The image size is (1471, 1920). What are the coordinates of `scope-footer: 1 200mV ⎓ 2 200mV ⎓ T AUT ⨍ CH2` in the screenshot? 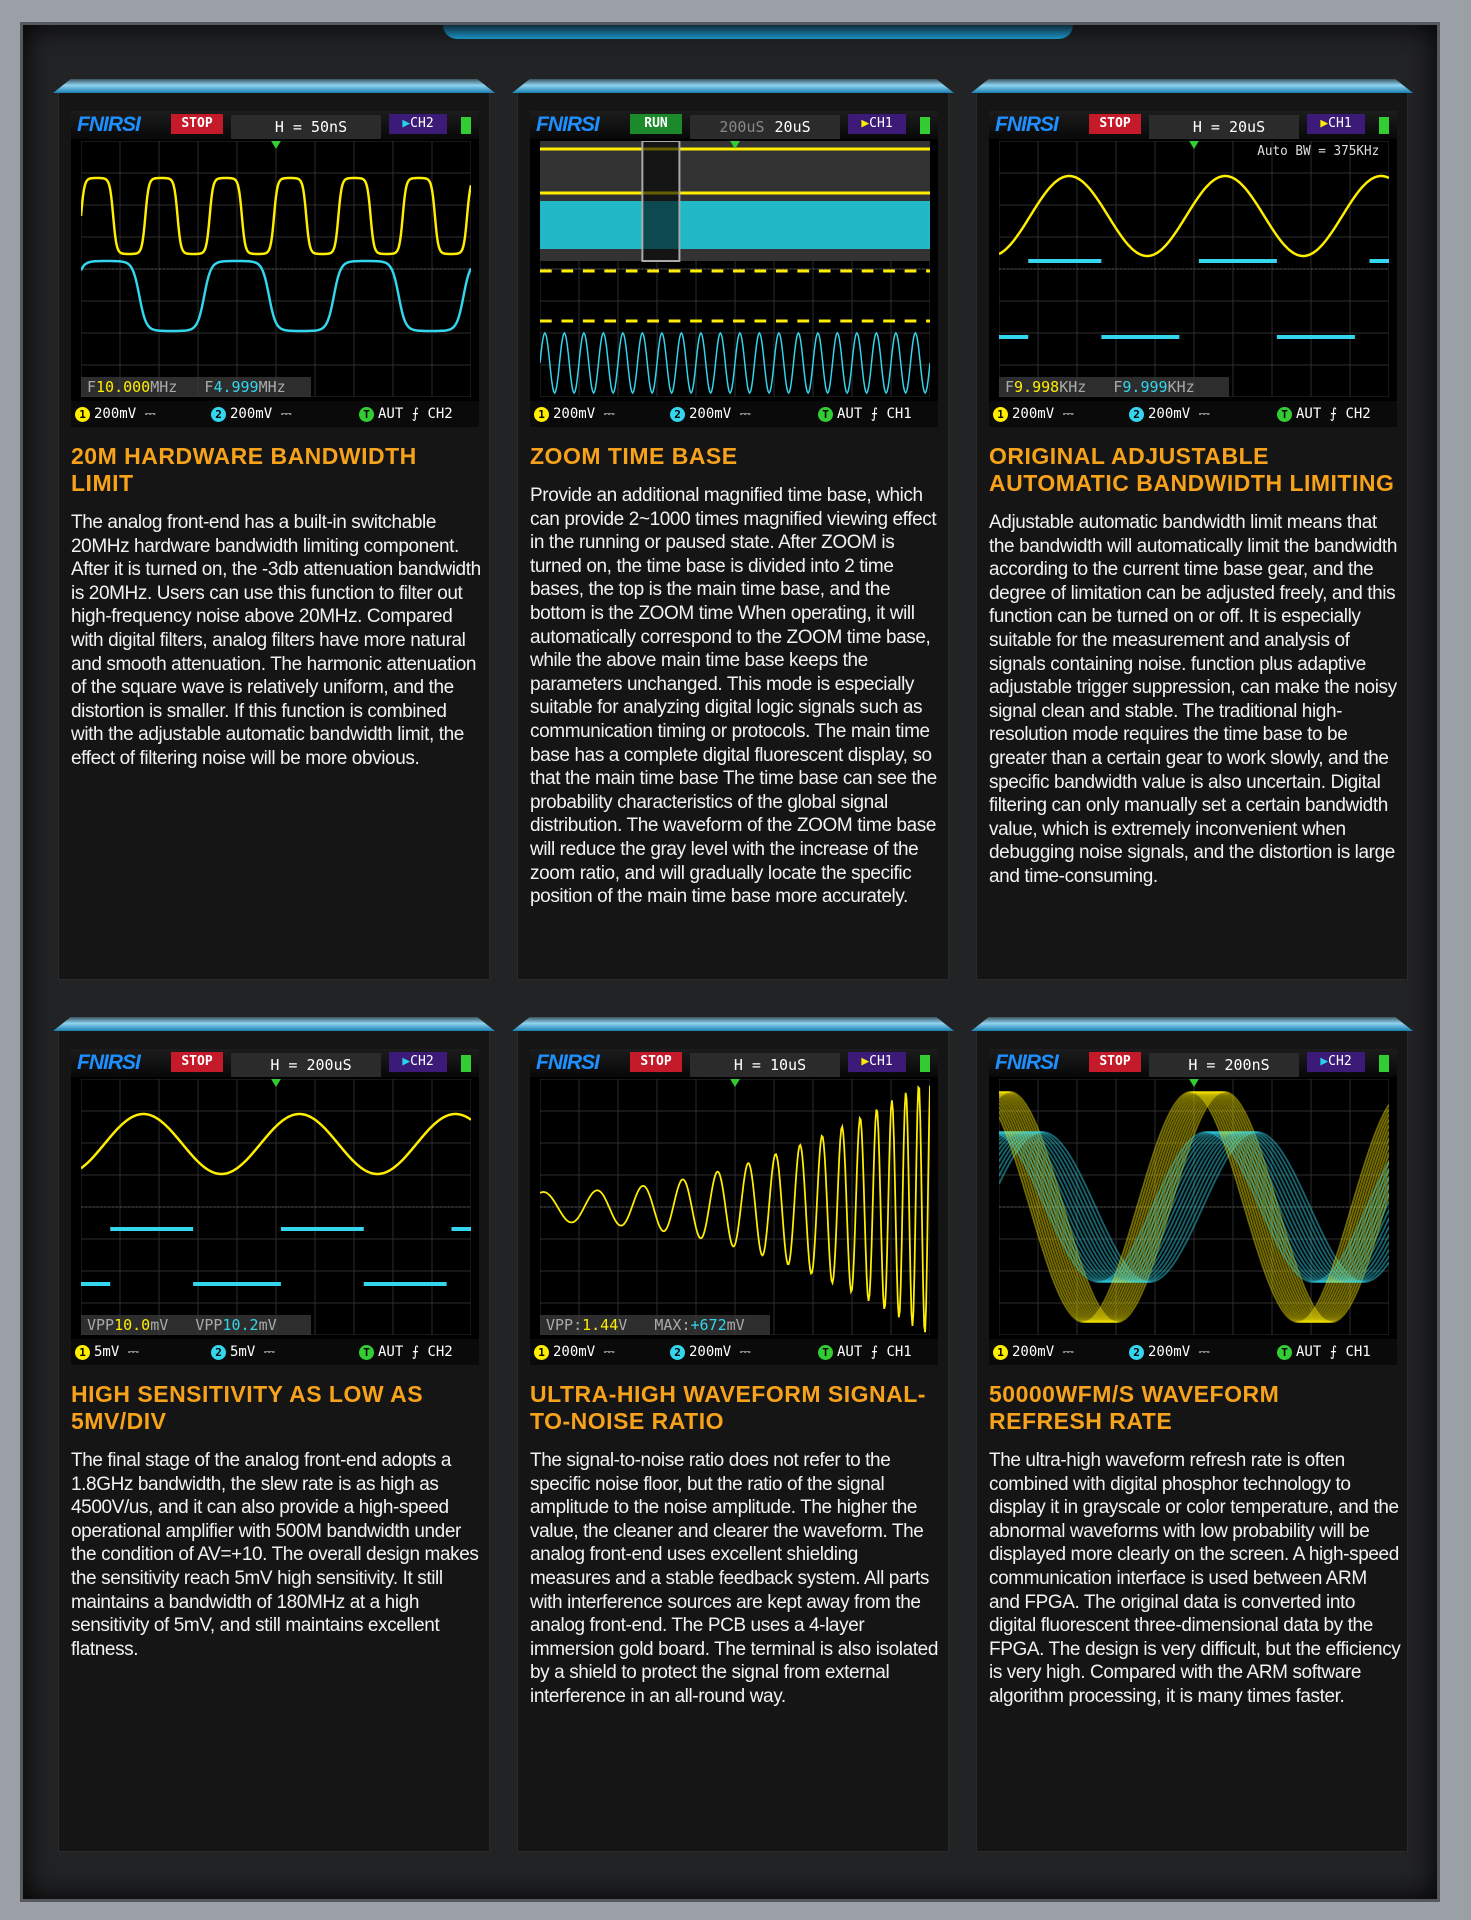 It's located at (1193, 414).